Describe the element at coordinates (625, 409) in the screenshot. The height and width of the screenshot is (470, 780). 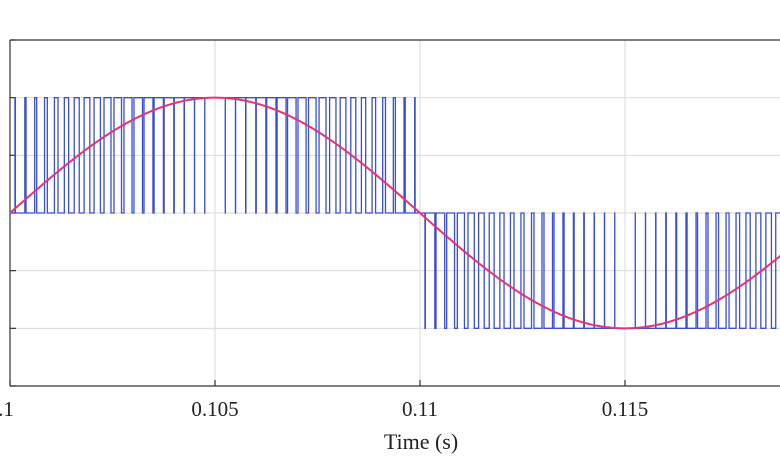
I see `x-tick-label: 0.115` at that location.